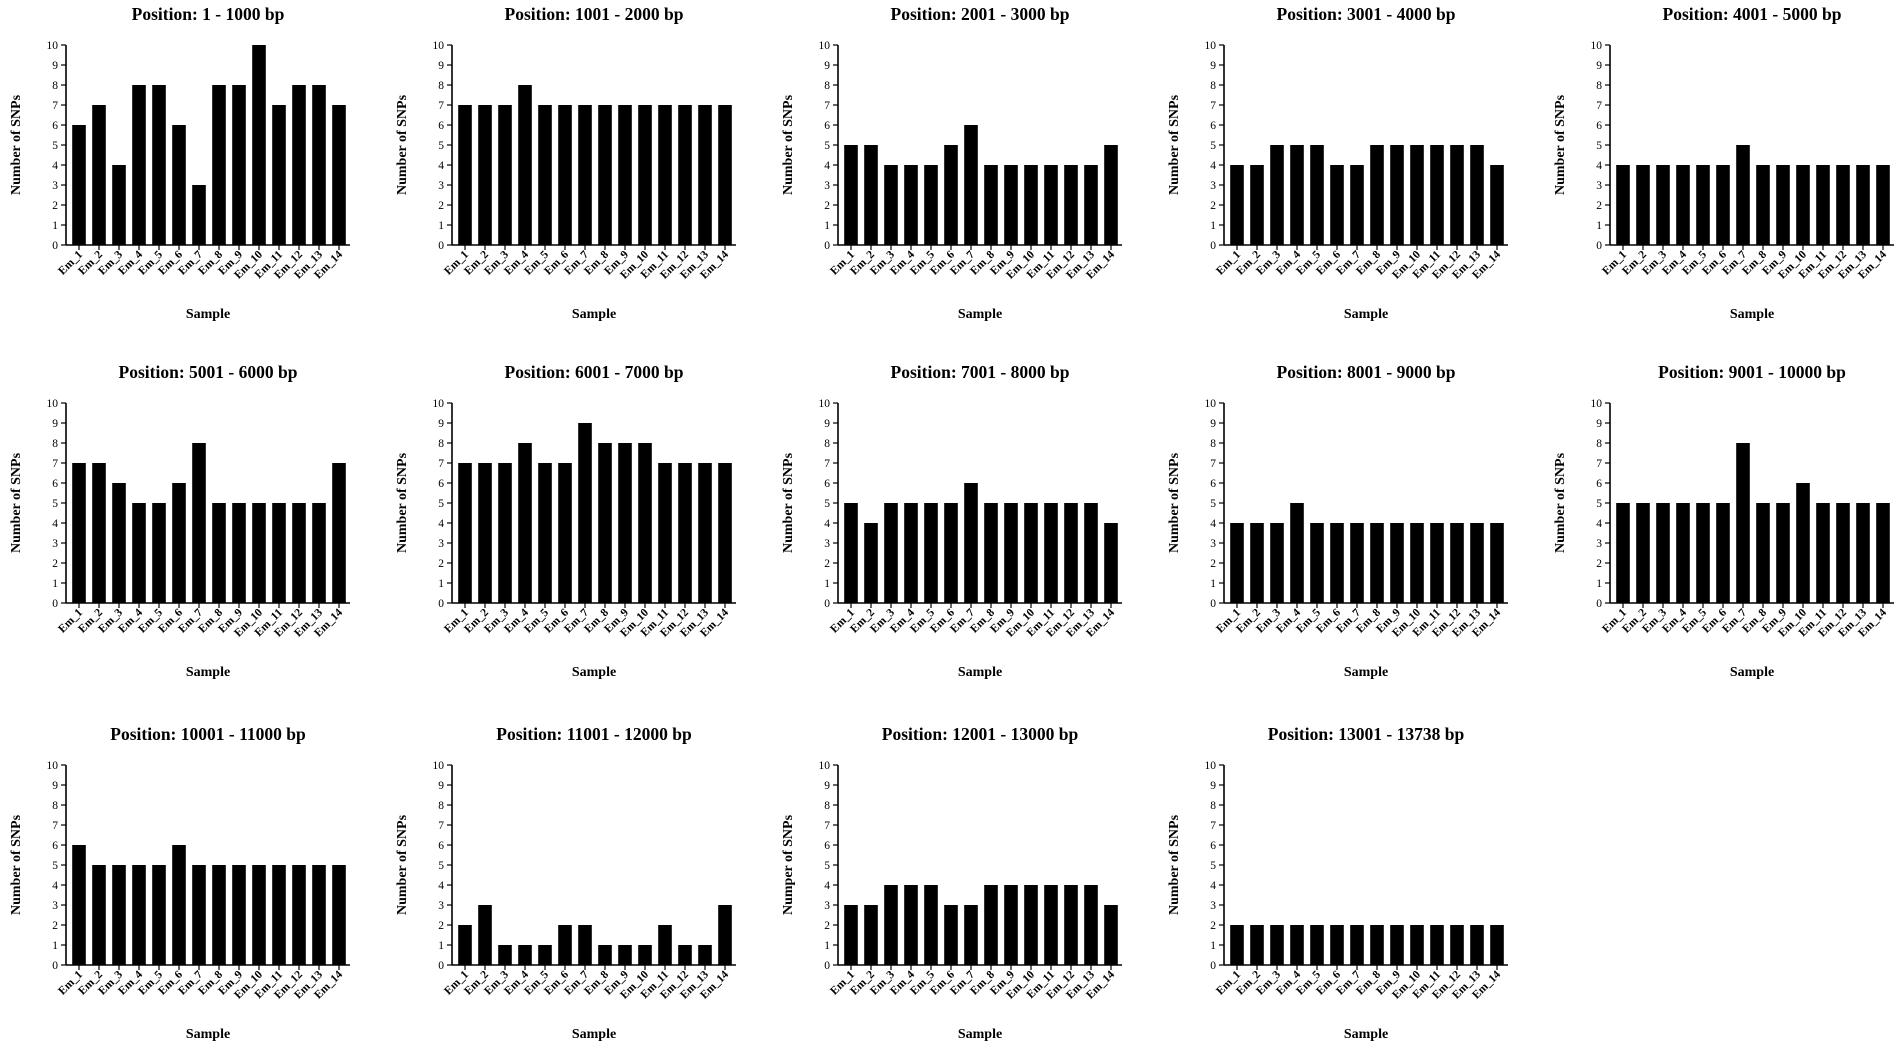 The width and height of the screenshot is (1902, 1055). What do you see at coordinates (208, 372) in the screenshot?
I see `chart-title: Position: 5001 - 6000 bp` at bounding box center [208, 372].